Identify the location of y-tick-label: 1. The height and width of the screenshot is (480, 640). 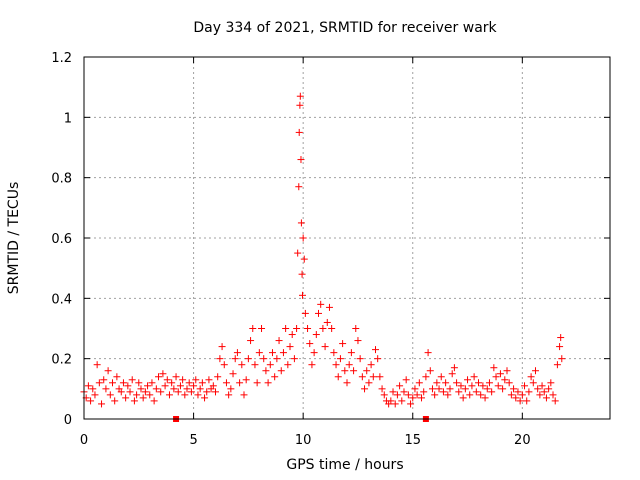
(68, 118).